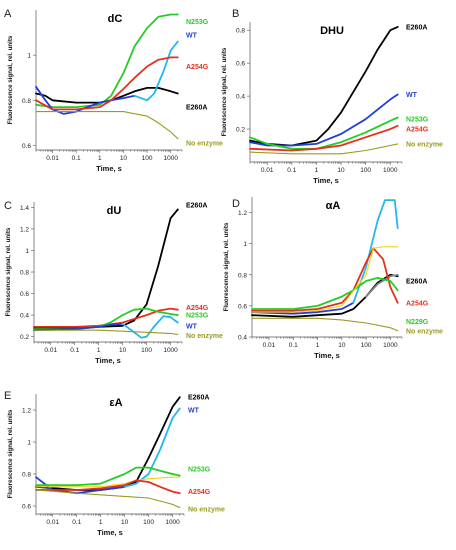 The width and height of the screenshot is (456, 550). Describe the element at coordinates (235, 14) in the screenshot. I see `panel-letter: B` at that location.